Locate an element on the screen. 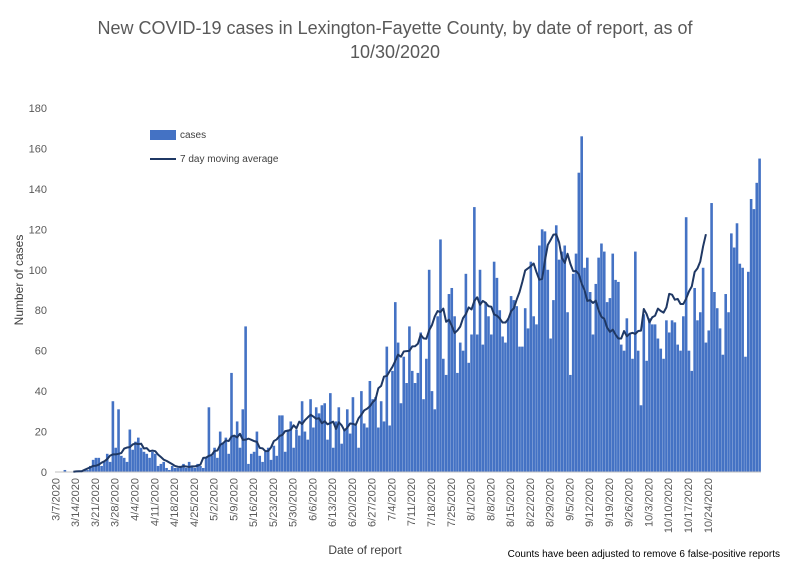  x-axis-title: Date of report is located at coordinates (365, 550).